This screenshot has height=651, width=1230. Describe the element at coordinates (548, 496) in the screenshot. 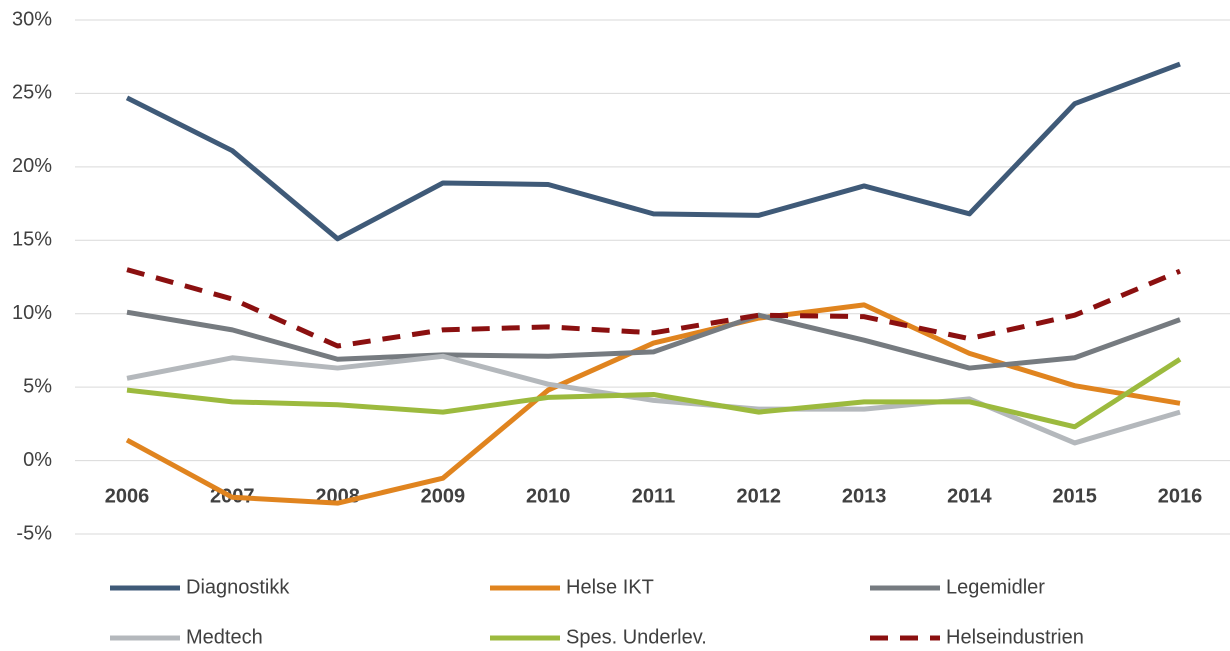

I see `x-tick-label: 2010` at that location.